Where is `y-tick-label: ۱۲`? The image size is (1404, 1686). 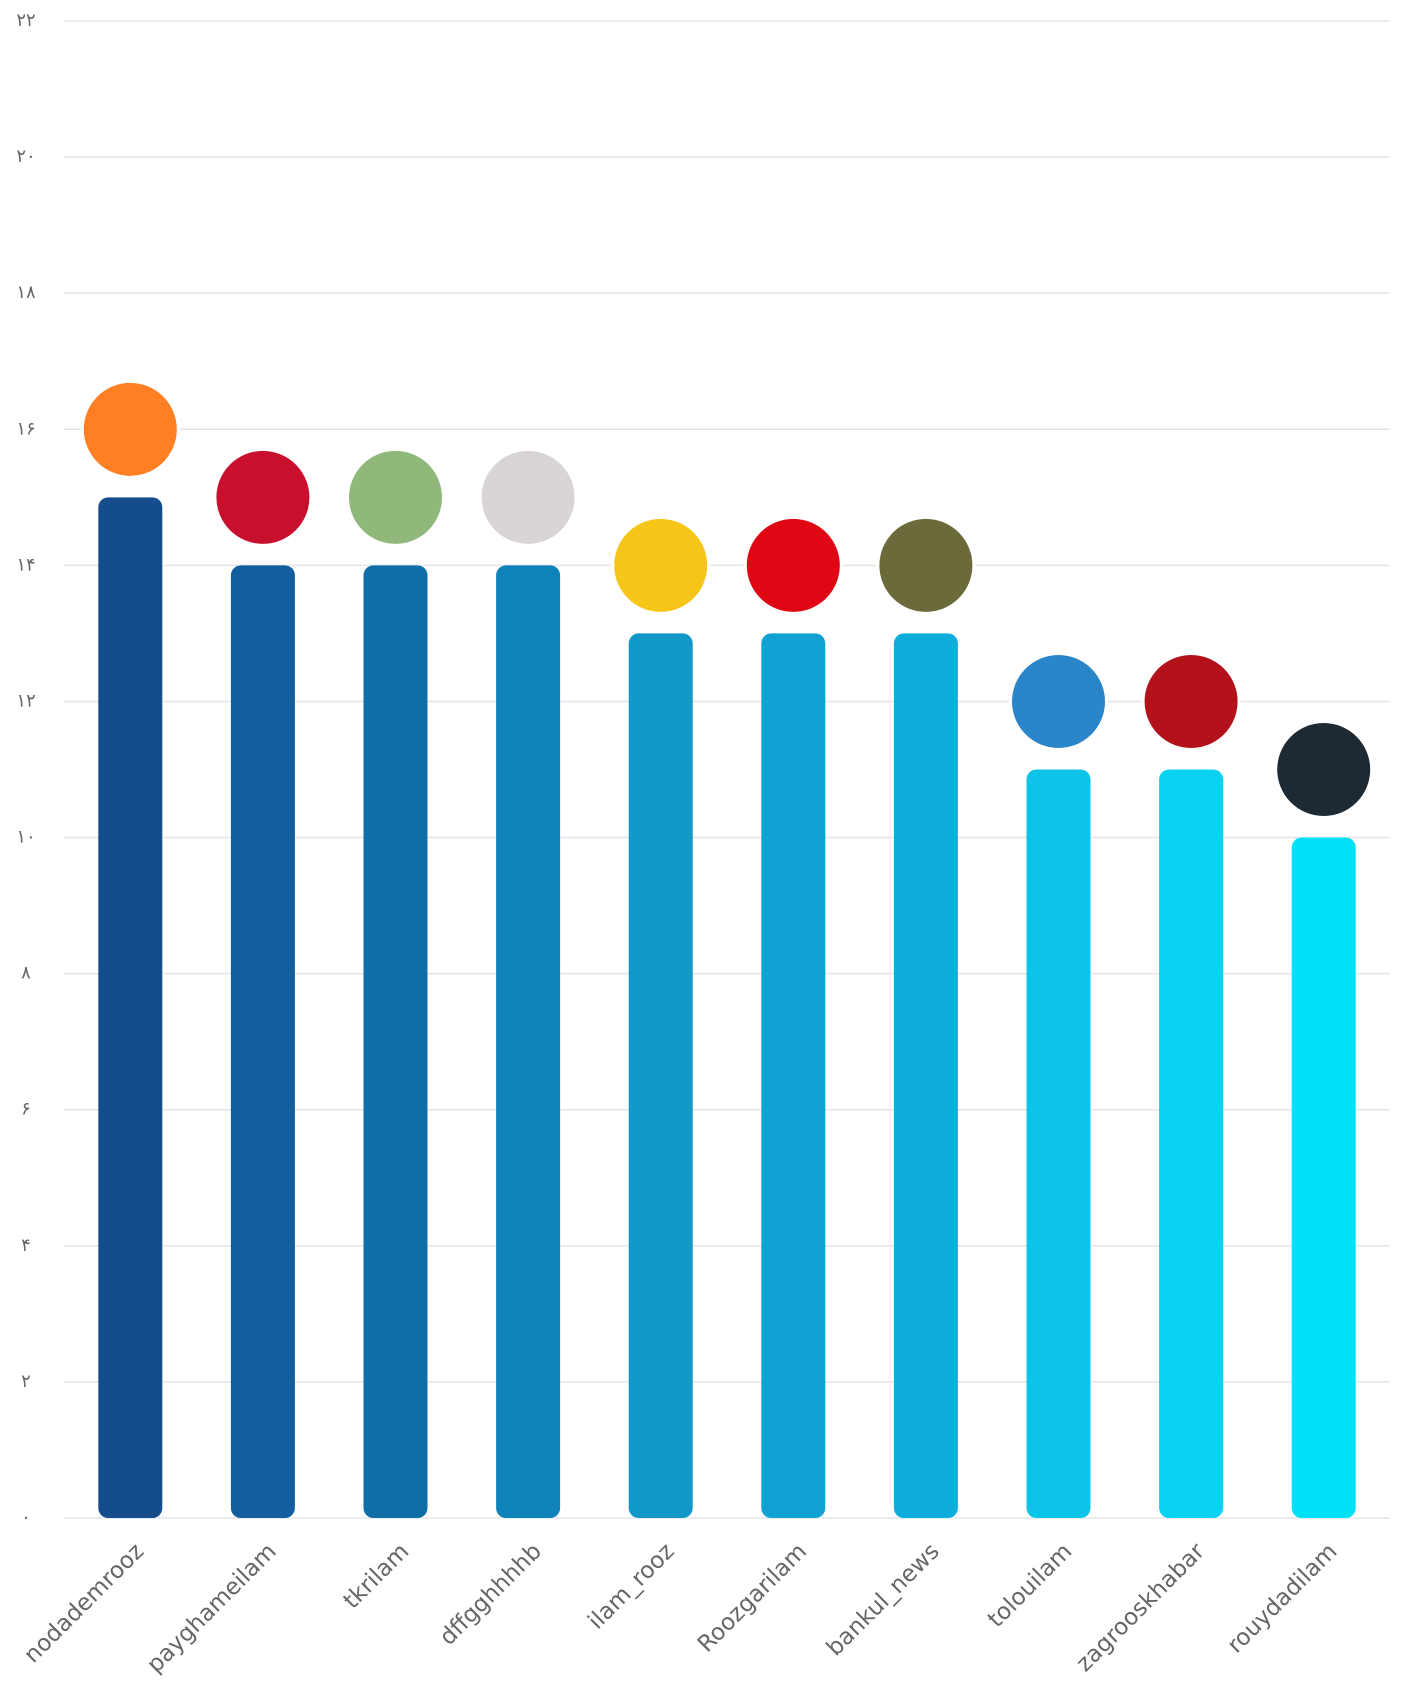 y-tick-label: ۱۲ is located at coordinates (25, 700).